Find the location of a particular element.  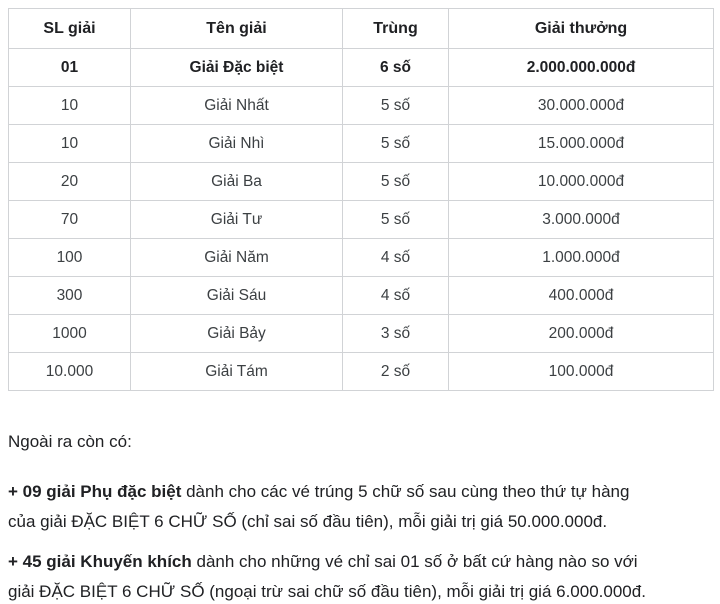

cell-prize-name: Giải Sáu is located at coordinates (236, 295).